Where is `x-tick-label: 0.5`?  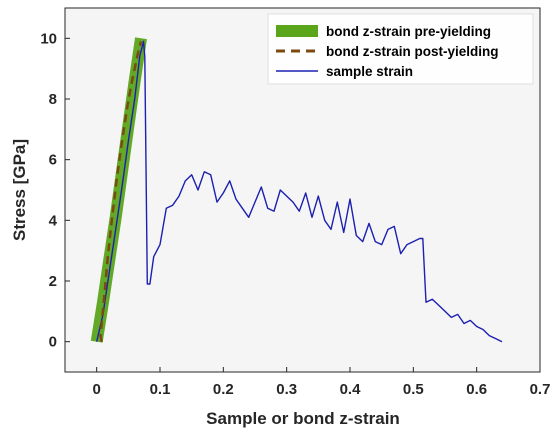 x-tick-label: 0.5 is located at coordinates (413, 389).